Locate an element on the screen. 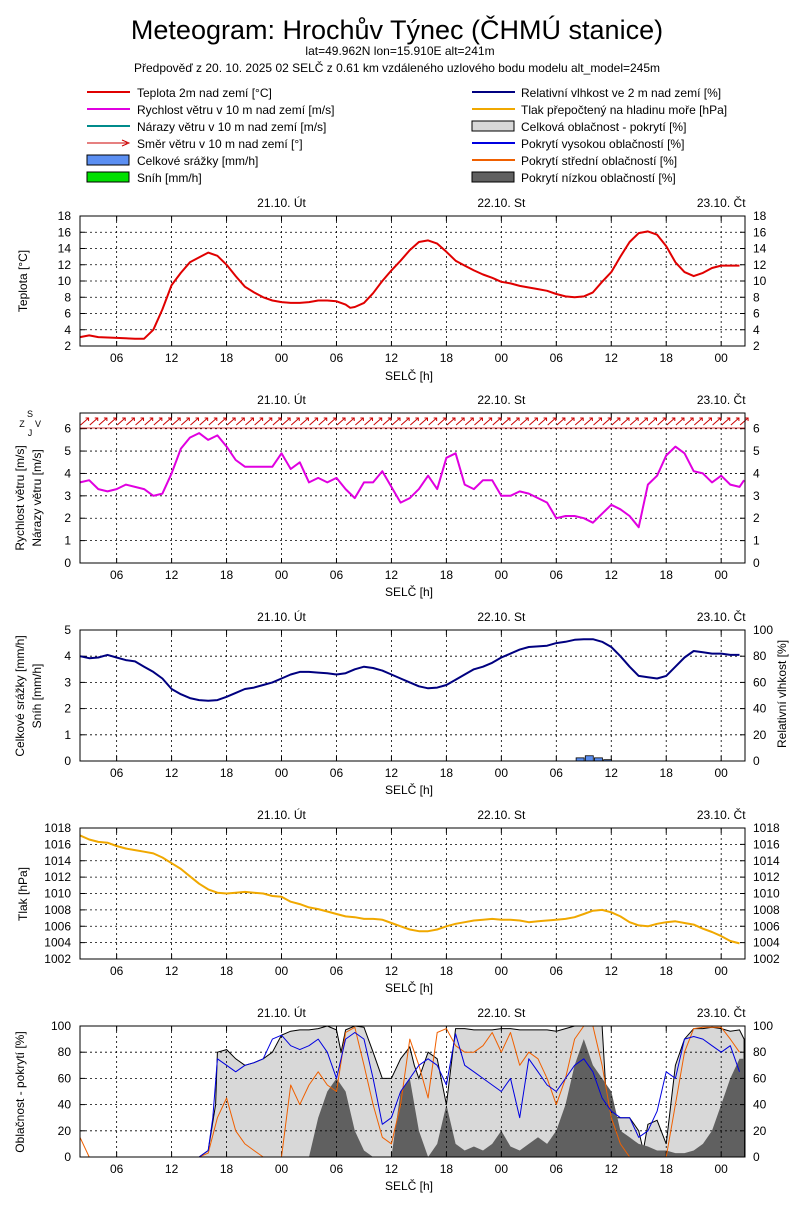 The image size is (800, 1205). y-tick-label-right: 3 is located at coordinates (756, 496).